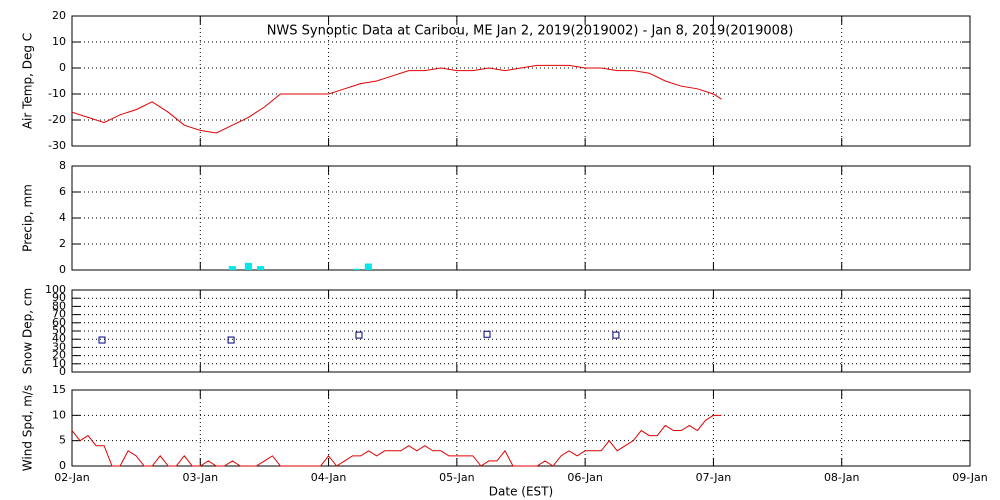 This screenshot has width=1000, height=500. What do you see at coordinates (28, 428) in the screenshot?
I see `y-axis-label: Wind Spd, m/s` at bounding box center [28, 428].